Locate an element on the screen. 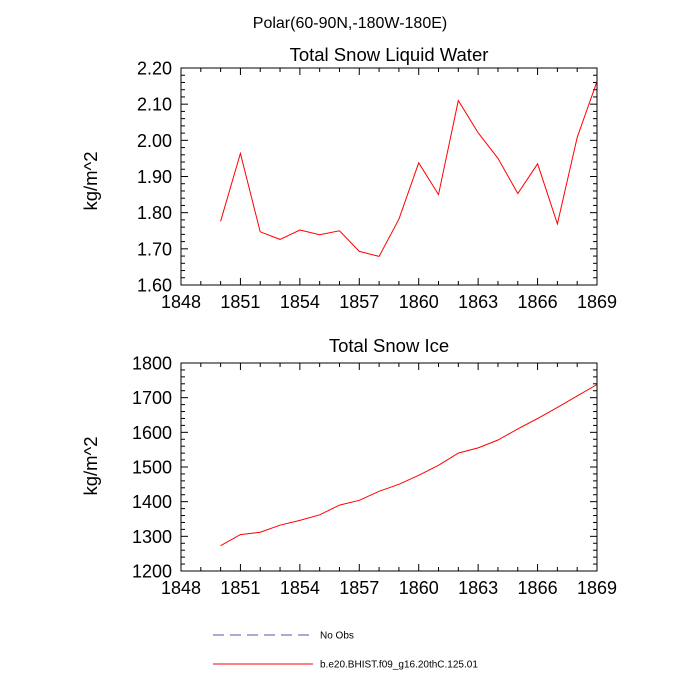 This screenshot has height=700, width=700. figure-title: Polar(60-90N,-180W-180E) is located at coordinates (350, 23).